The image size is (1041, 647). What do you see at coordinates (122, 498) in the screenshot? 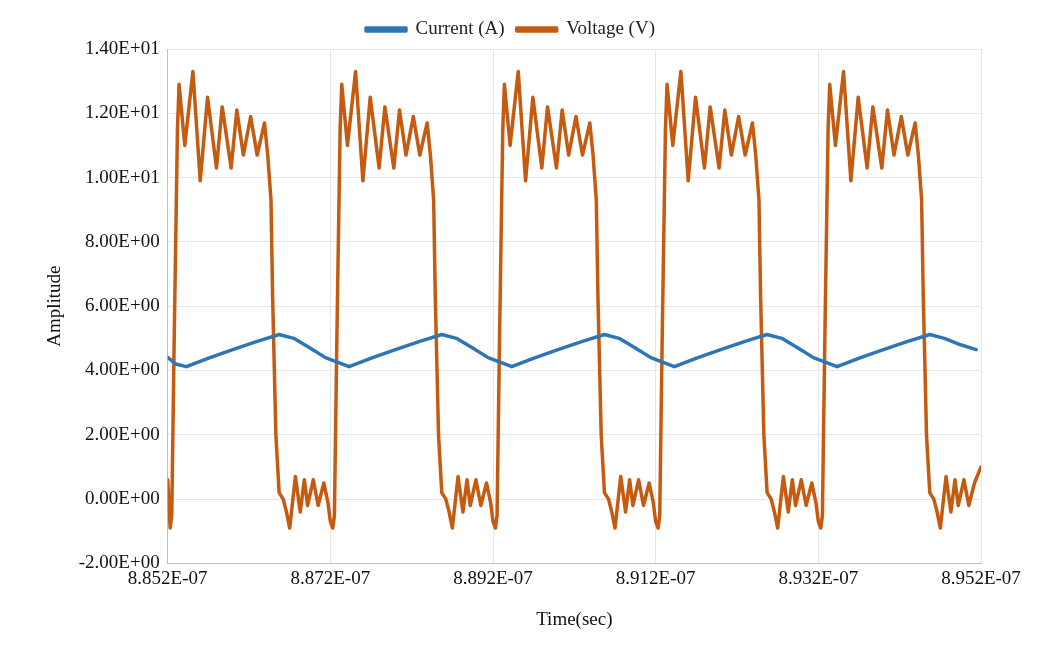
I see `y-tick-label: 0.00E+00` at bounding box center [122, 498].